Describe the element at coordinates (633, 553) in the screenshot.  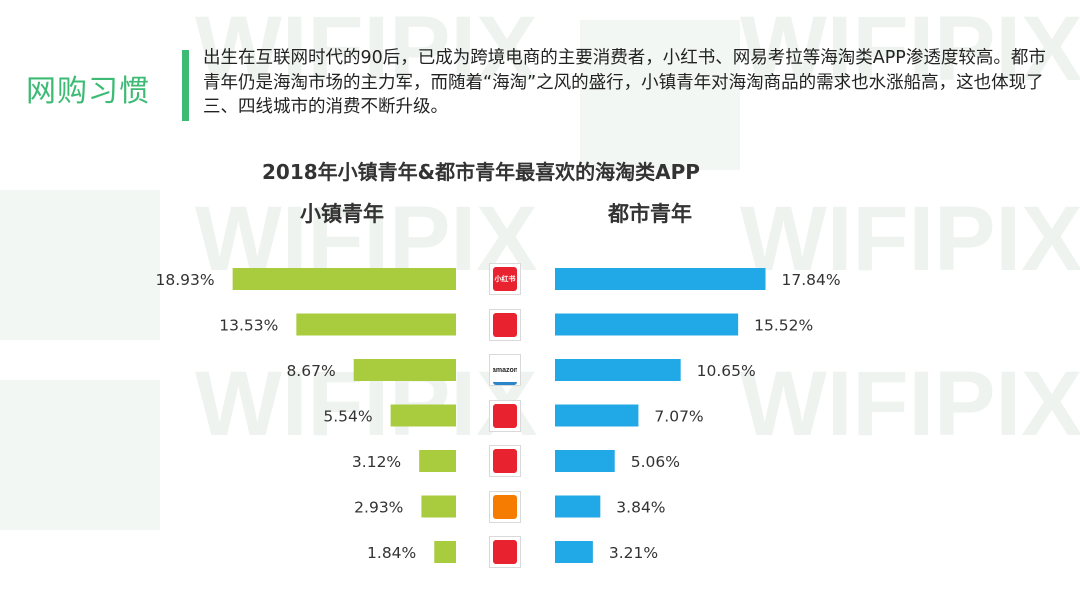
I see `data-label-right-6: 3.21%` at that location.